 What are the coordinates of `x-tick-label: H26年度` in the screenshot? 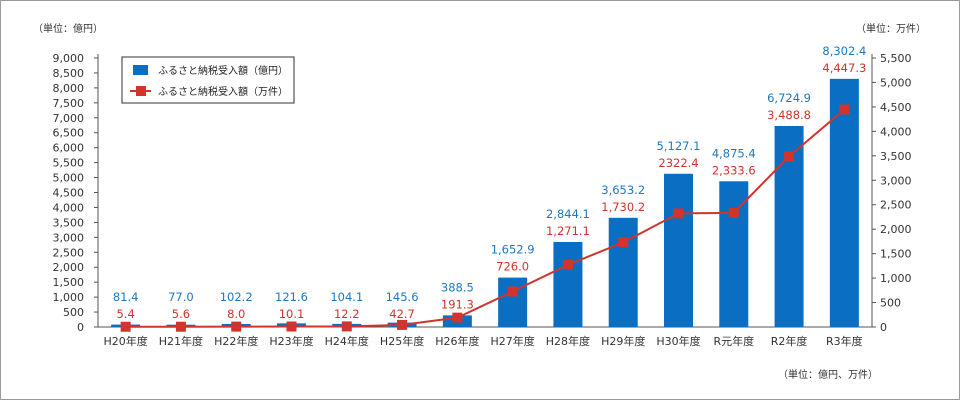 It's located at (457, 341).